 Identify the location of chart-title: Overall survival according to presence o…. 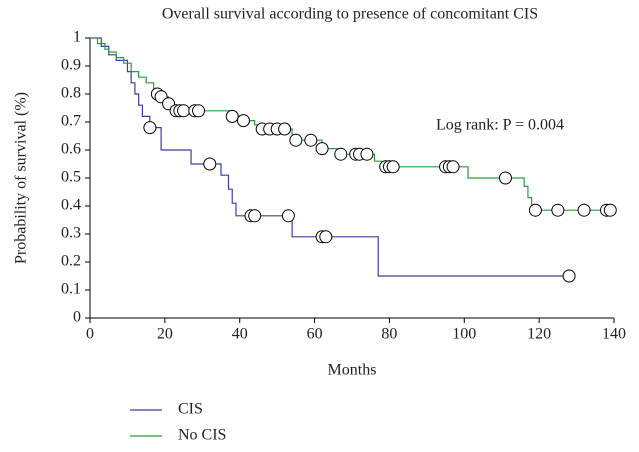
(350, 14).